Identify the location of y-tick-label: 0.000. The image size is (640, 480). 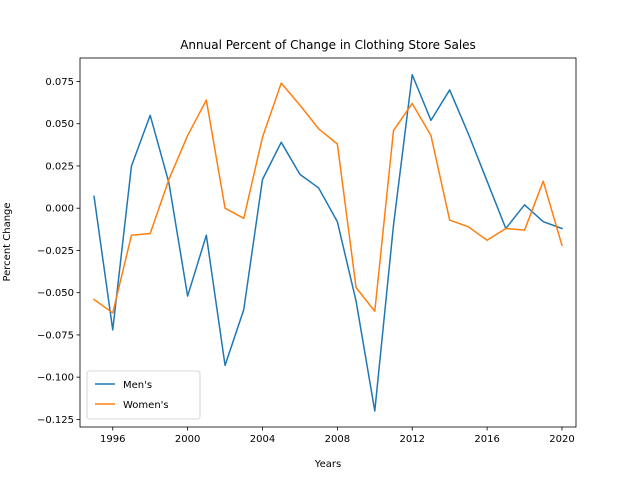
(59, 209).